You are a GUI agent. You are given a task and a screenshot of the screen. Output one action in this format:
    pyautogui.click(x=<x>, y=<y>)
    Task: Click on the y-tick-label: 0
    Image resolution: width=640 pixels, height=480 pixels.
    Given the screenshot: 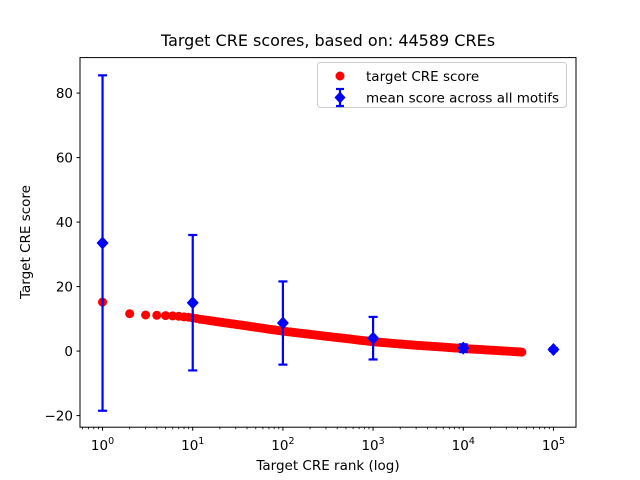 What is the action you would take?
    pyautogui.click(x=68, y=352)
    